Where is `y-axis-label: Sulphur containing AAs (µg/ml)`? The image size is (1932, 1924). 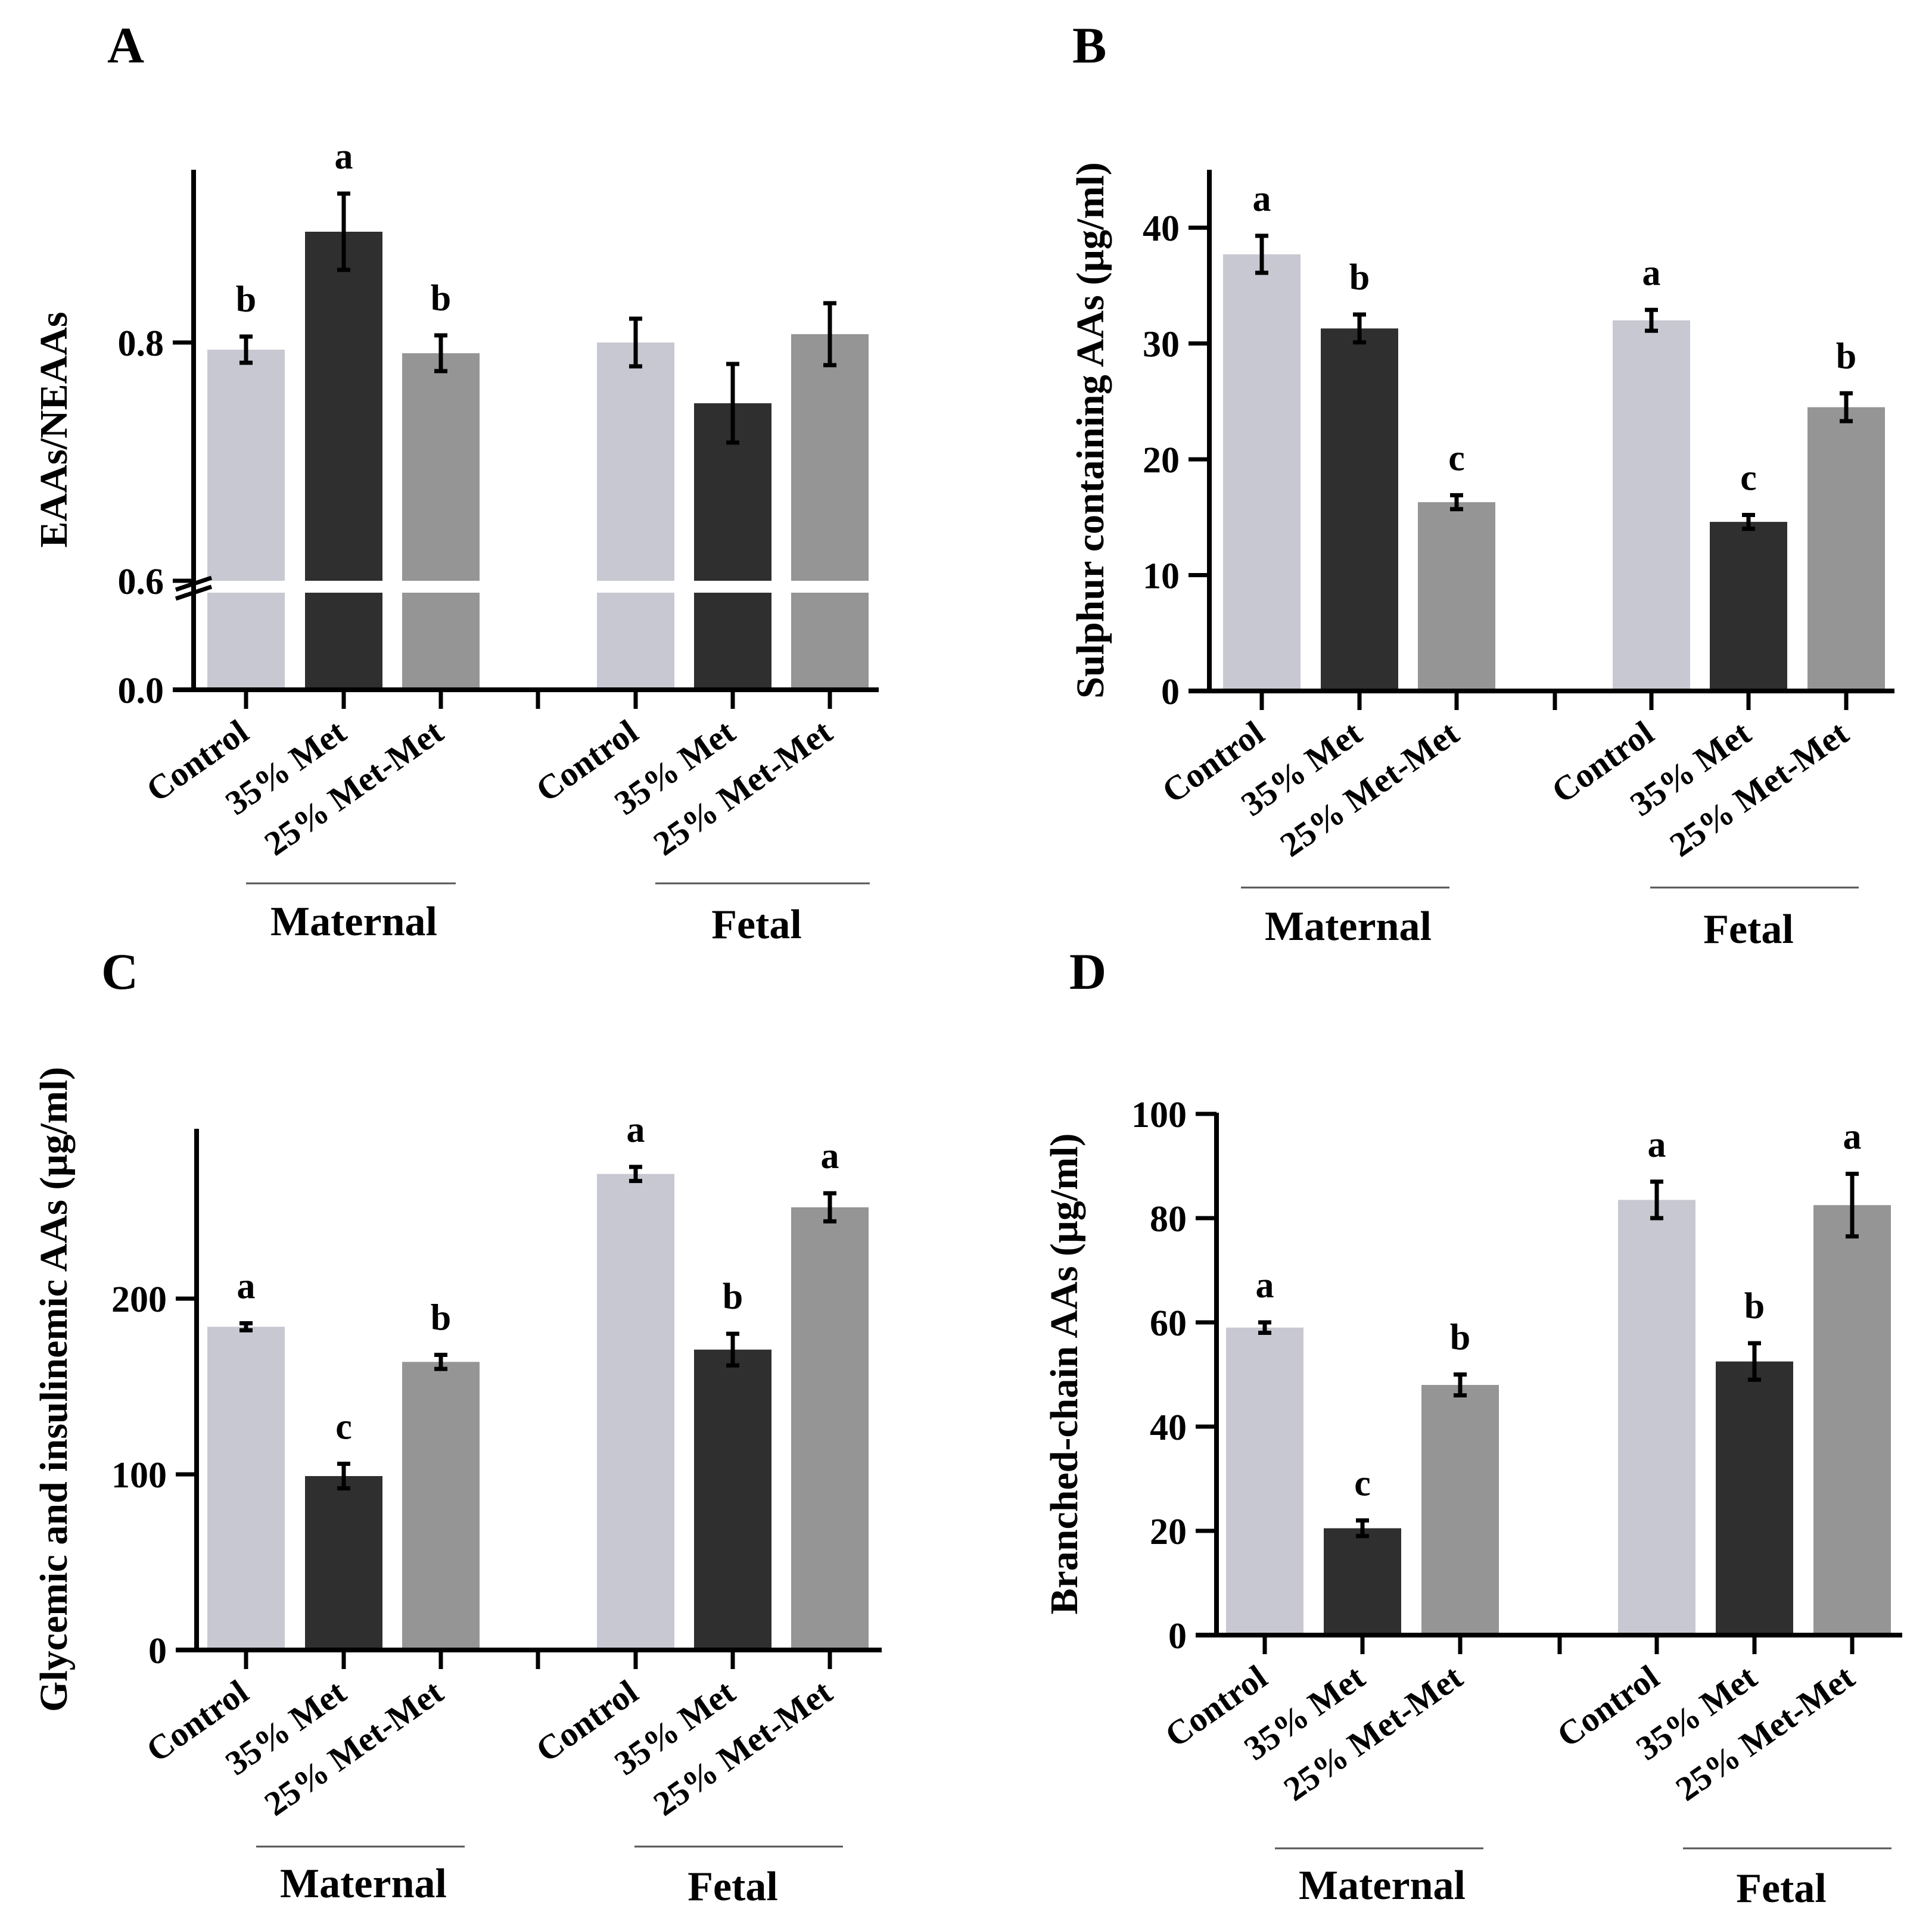
y-axis-label: Sulphur containing AAs (µg/ml) is located at coordinates (1090, 430).